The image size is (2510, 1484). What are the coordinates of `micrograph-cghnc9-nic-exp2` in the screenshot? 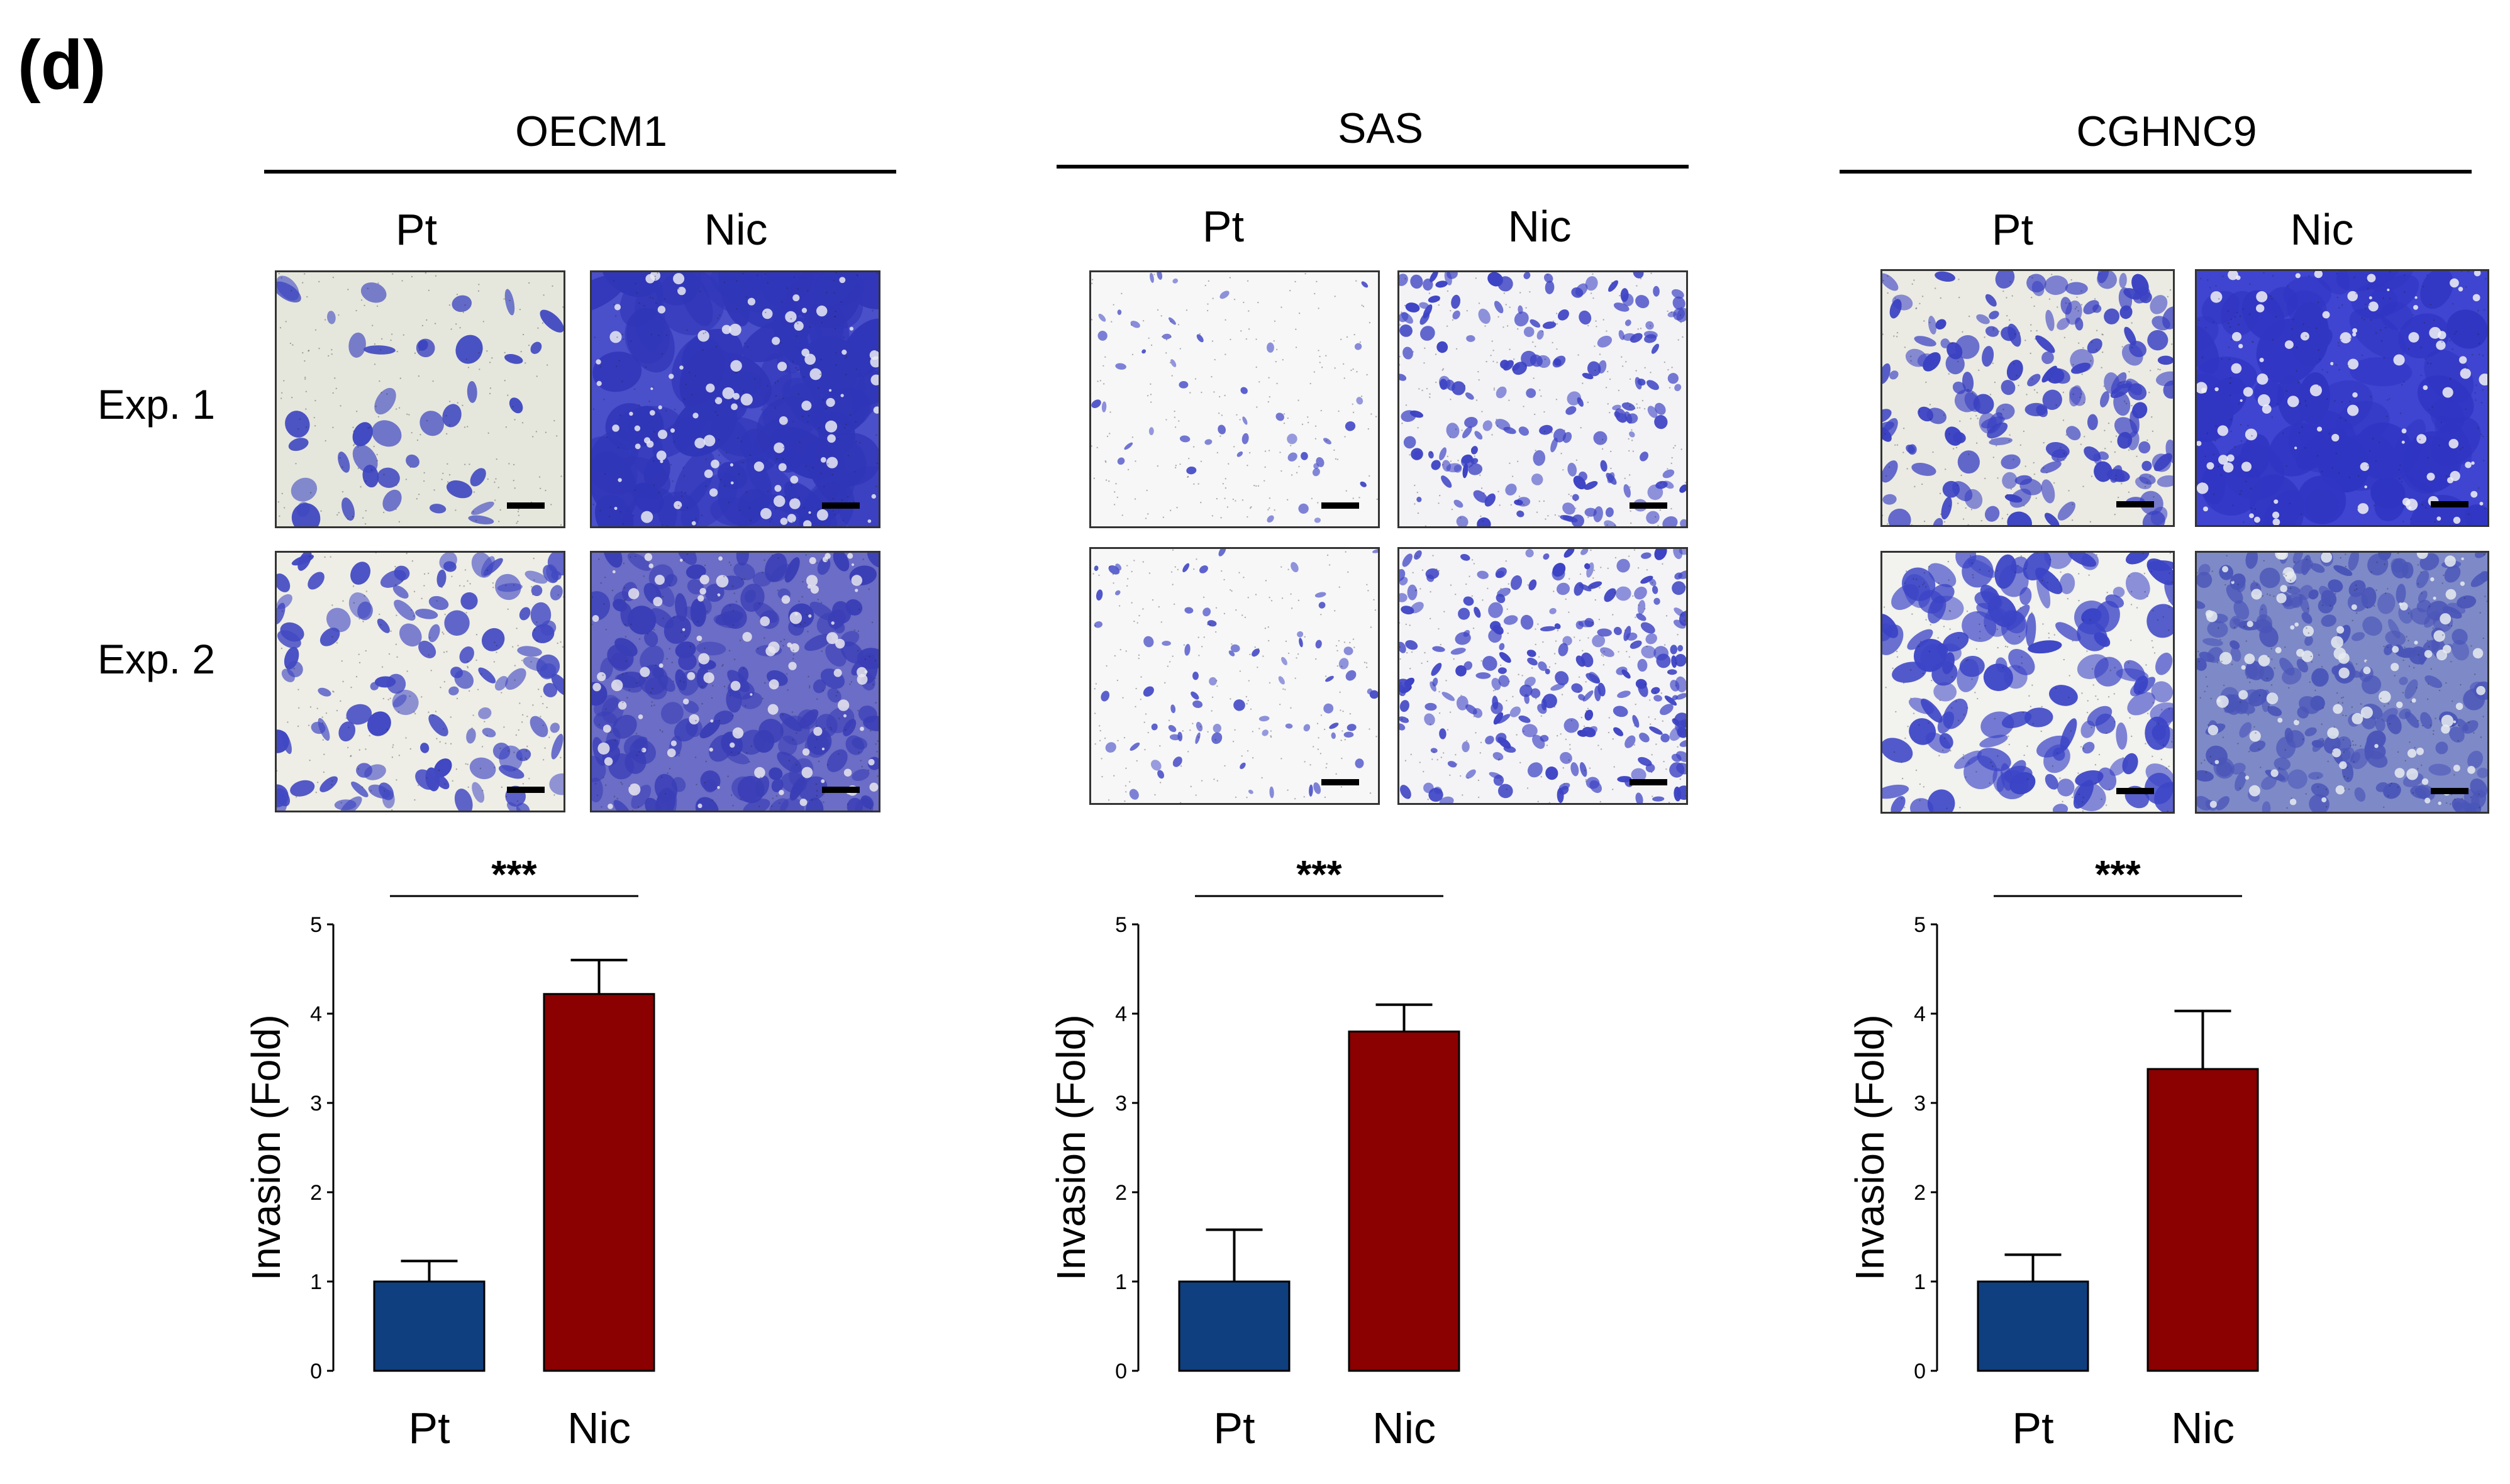 It's located at (2342, 682).